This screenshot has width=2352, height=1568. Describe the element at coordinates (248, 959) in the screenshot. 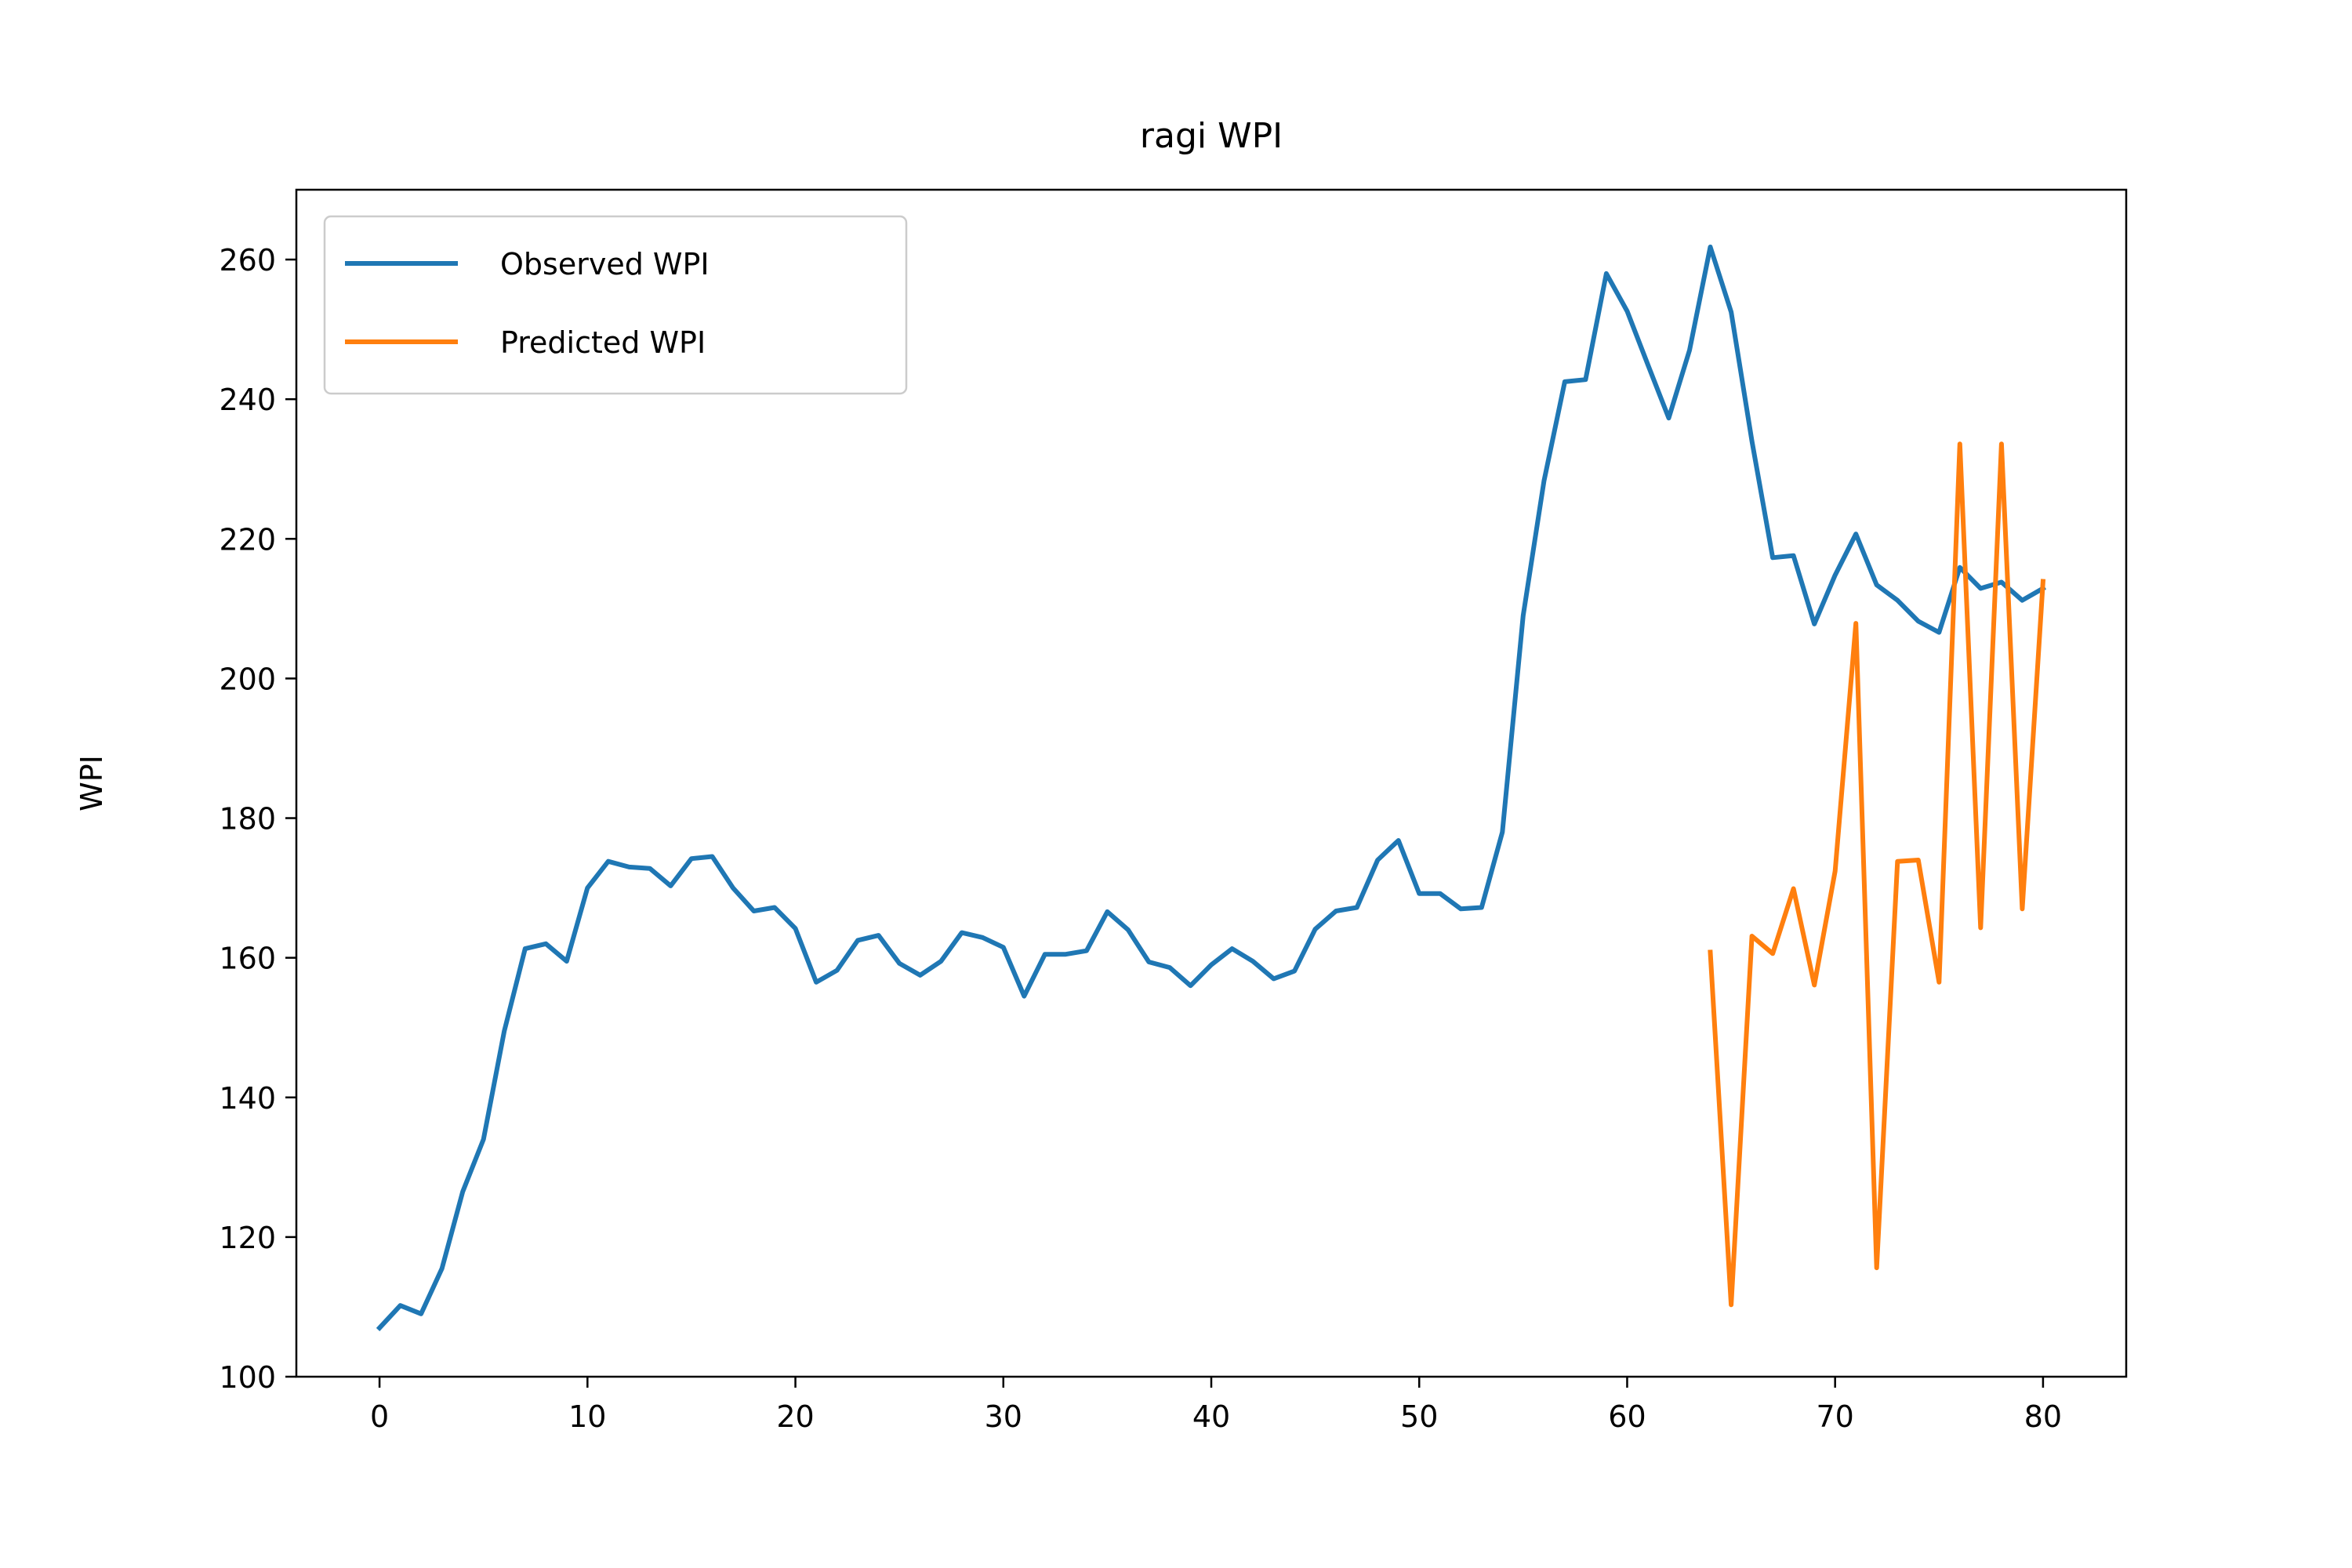

I see `y-tick-label: 160` at that location.